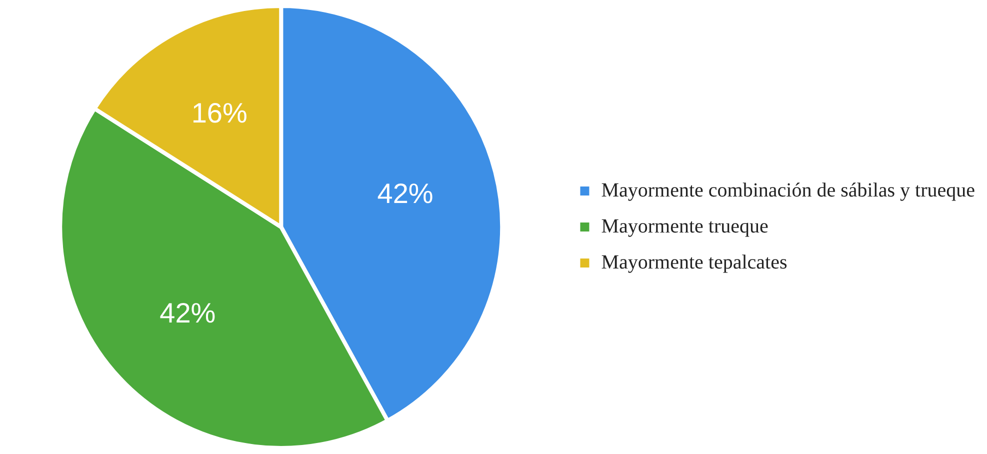 The width and height of the screenshot is (987, 454). I want to click on legend-label: Mayormente combinación de sábilas y trueque, so click(788, 190).